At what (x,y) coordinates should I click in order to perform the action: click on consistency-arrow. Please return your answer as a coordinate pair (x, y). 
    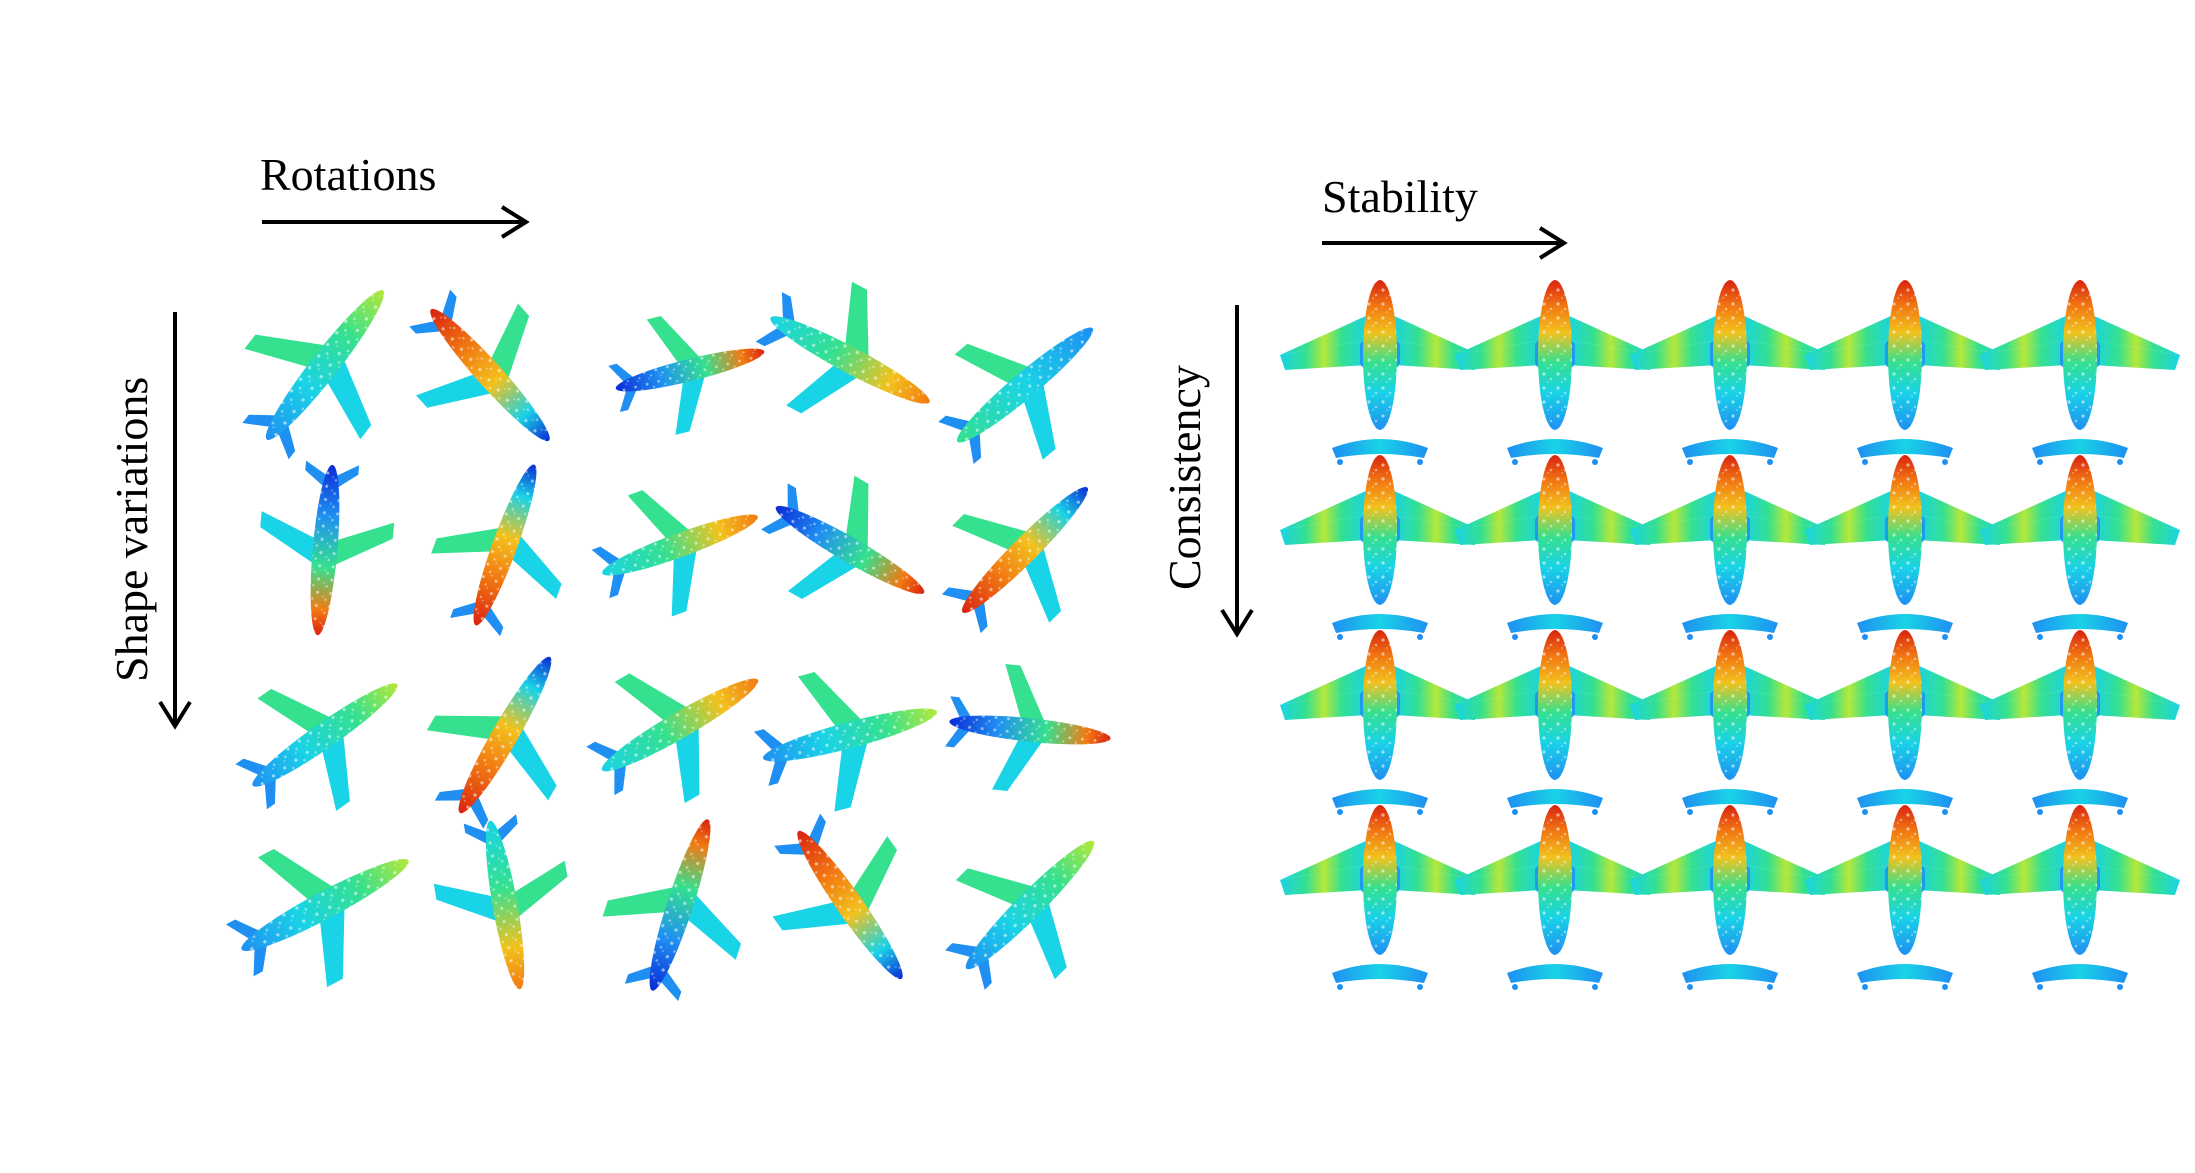
    Looking at the image, I should click on (1237, 471).